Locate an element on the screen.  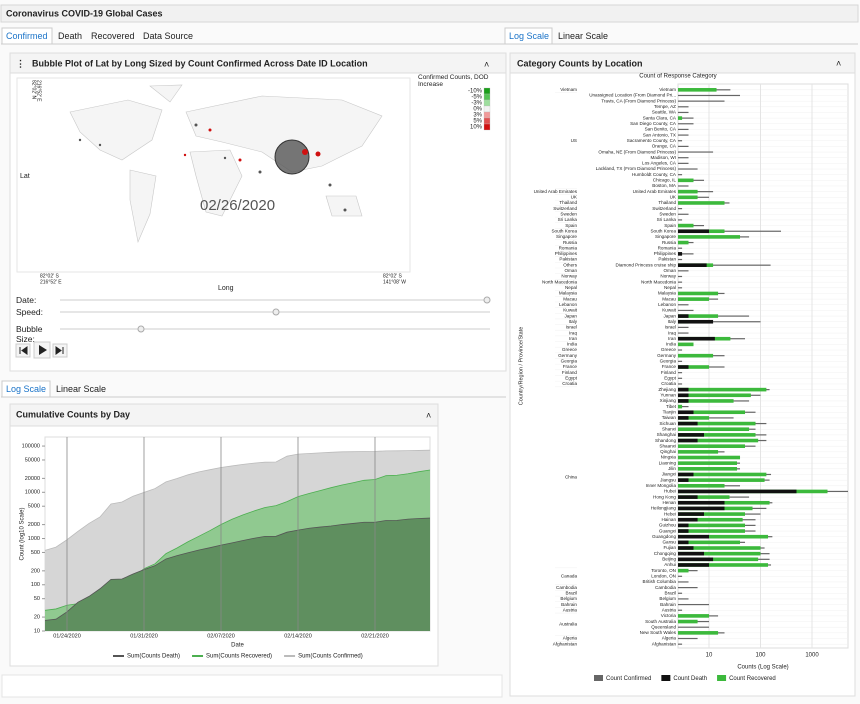
country-label: Norway is located at coordinates (569, 276).